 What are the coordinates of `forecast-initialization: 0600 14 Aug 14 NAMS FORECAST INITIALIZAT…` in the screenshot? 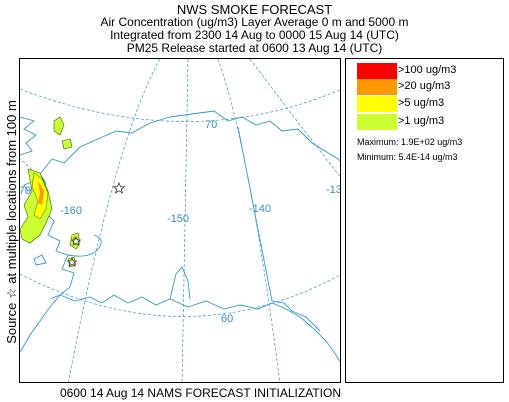 It's located at (200, 393).